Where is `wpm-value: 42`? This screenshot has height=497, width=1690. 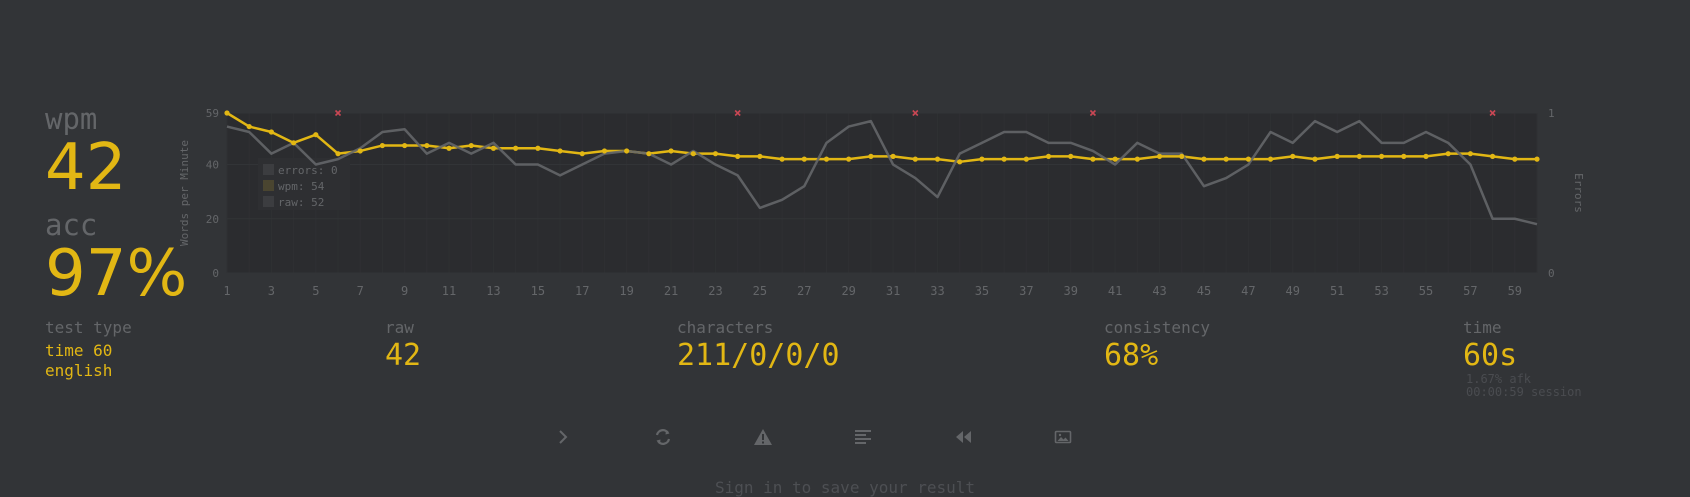
wpm-value: 42 is located at coordinates (86, 168).